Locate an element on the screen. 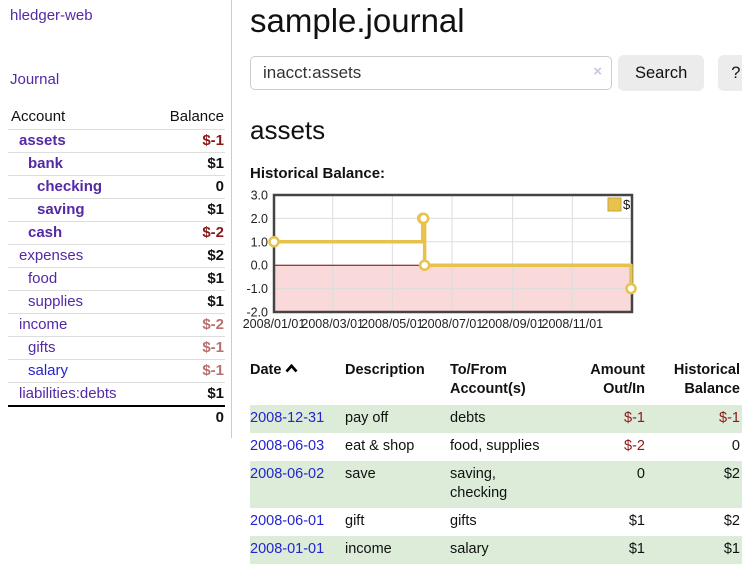 The height and width of the screenshot is (582, 742). search-button: Search is located at coordinates (661, 73).